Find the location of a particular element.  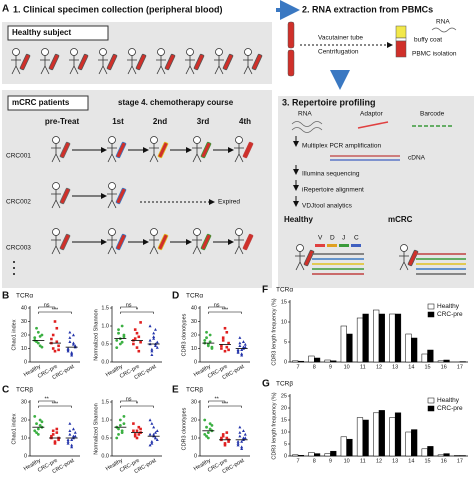

axis is located at coordinates (224, 334).